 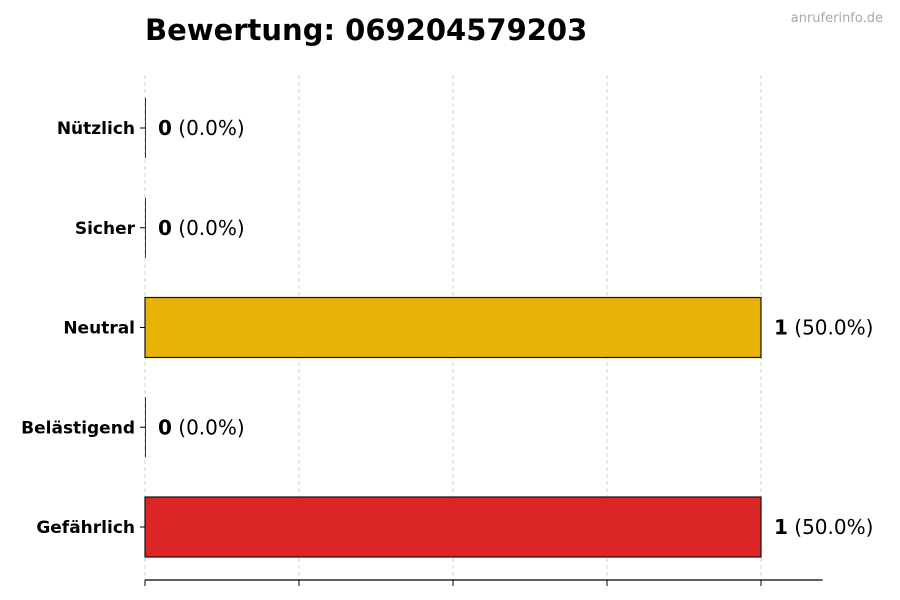 I want to click on bar-gefährlich, so click(x=453, y=527).